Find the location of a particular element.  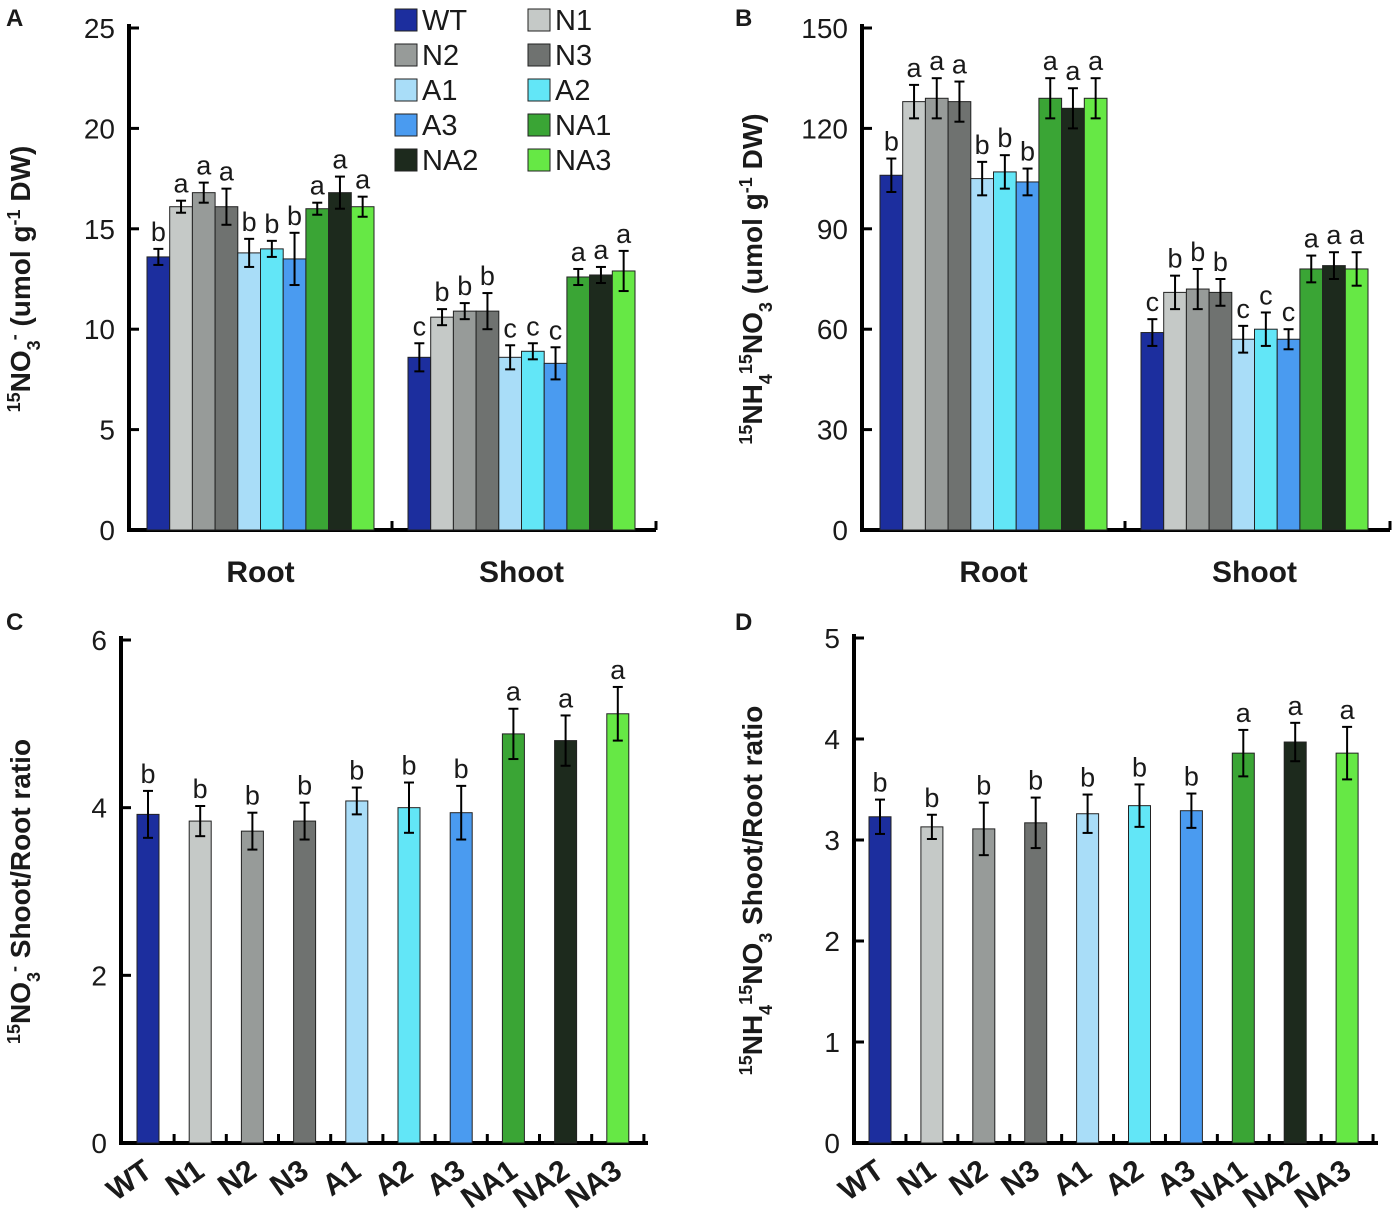

panel-label-c: C is located at coordinates (14, 622).